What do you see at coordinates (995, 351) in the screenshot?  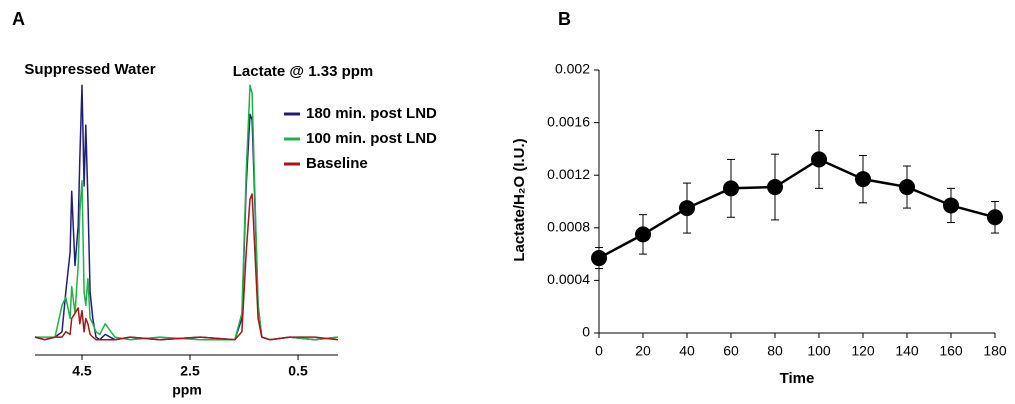 I see `x-tick-label: 180` at bounding box center [995, 351].